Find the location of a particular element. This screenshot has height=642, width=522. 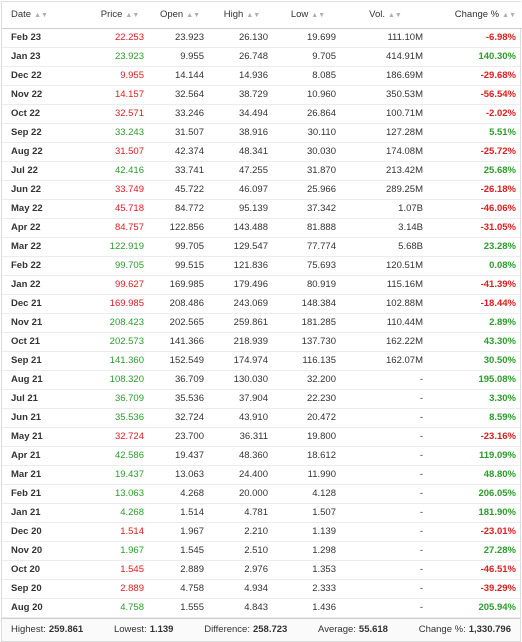

cell-open: 208.486 is located at coordinates (180, 304).